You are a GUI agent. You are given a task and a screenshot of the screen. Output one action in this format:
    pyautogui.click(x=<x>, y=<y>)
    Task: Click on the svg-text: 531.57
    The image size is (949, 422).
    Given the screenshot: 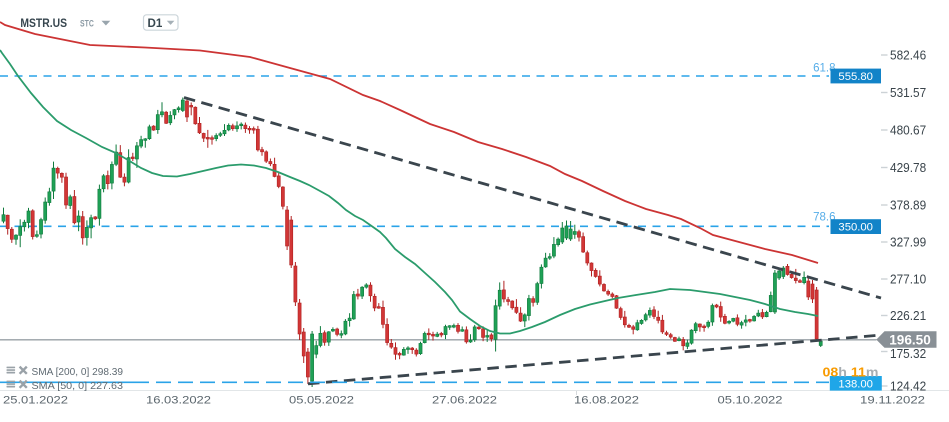 What is the action you would take?
    pyautogui.click(x=908, y=93)
    